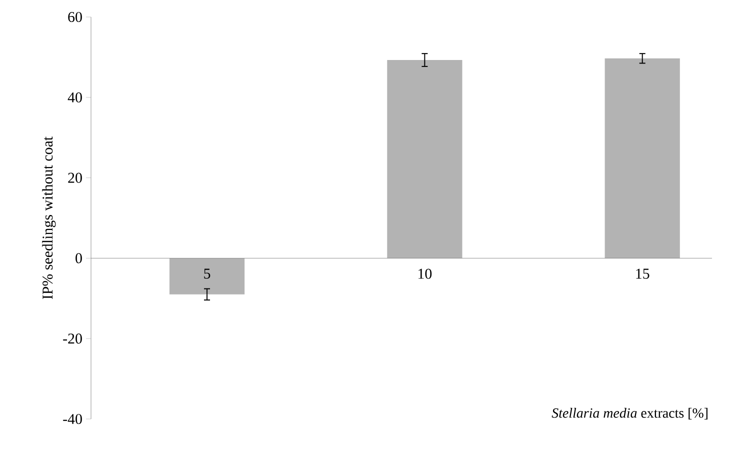  Describe the element at coordinates (75, 17) in the screenshot. I see `y-tick-label: 60` at that location.